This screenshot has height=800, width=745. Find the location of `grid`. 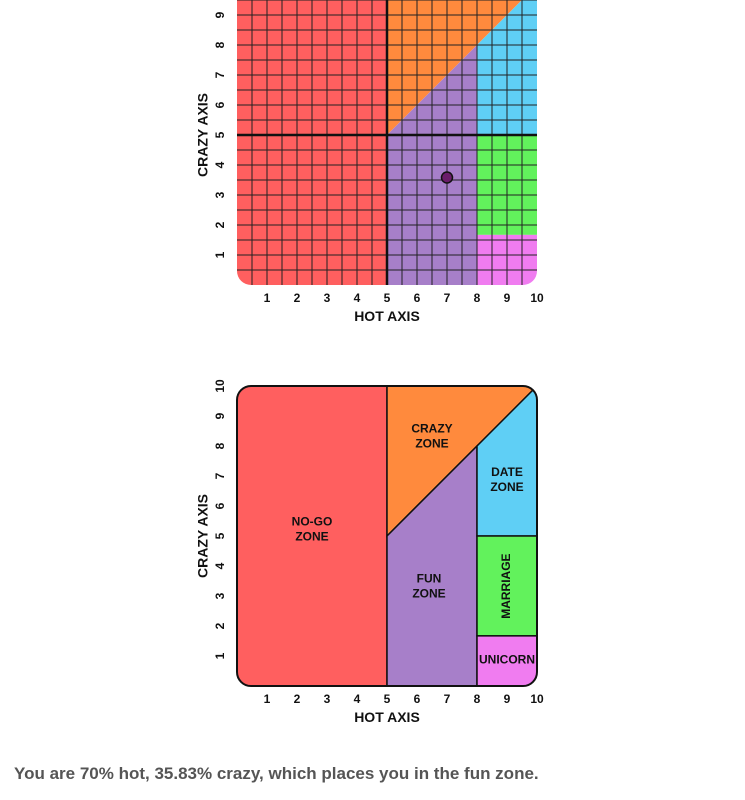

grid is located at coordinates (387, 142).